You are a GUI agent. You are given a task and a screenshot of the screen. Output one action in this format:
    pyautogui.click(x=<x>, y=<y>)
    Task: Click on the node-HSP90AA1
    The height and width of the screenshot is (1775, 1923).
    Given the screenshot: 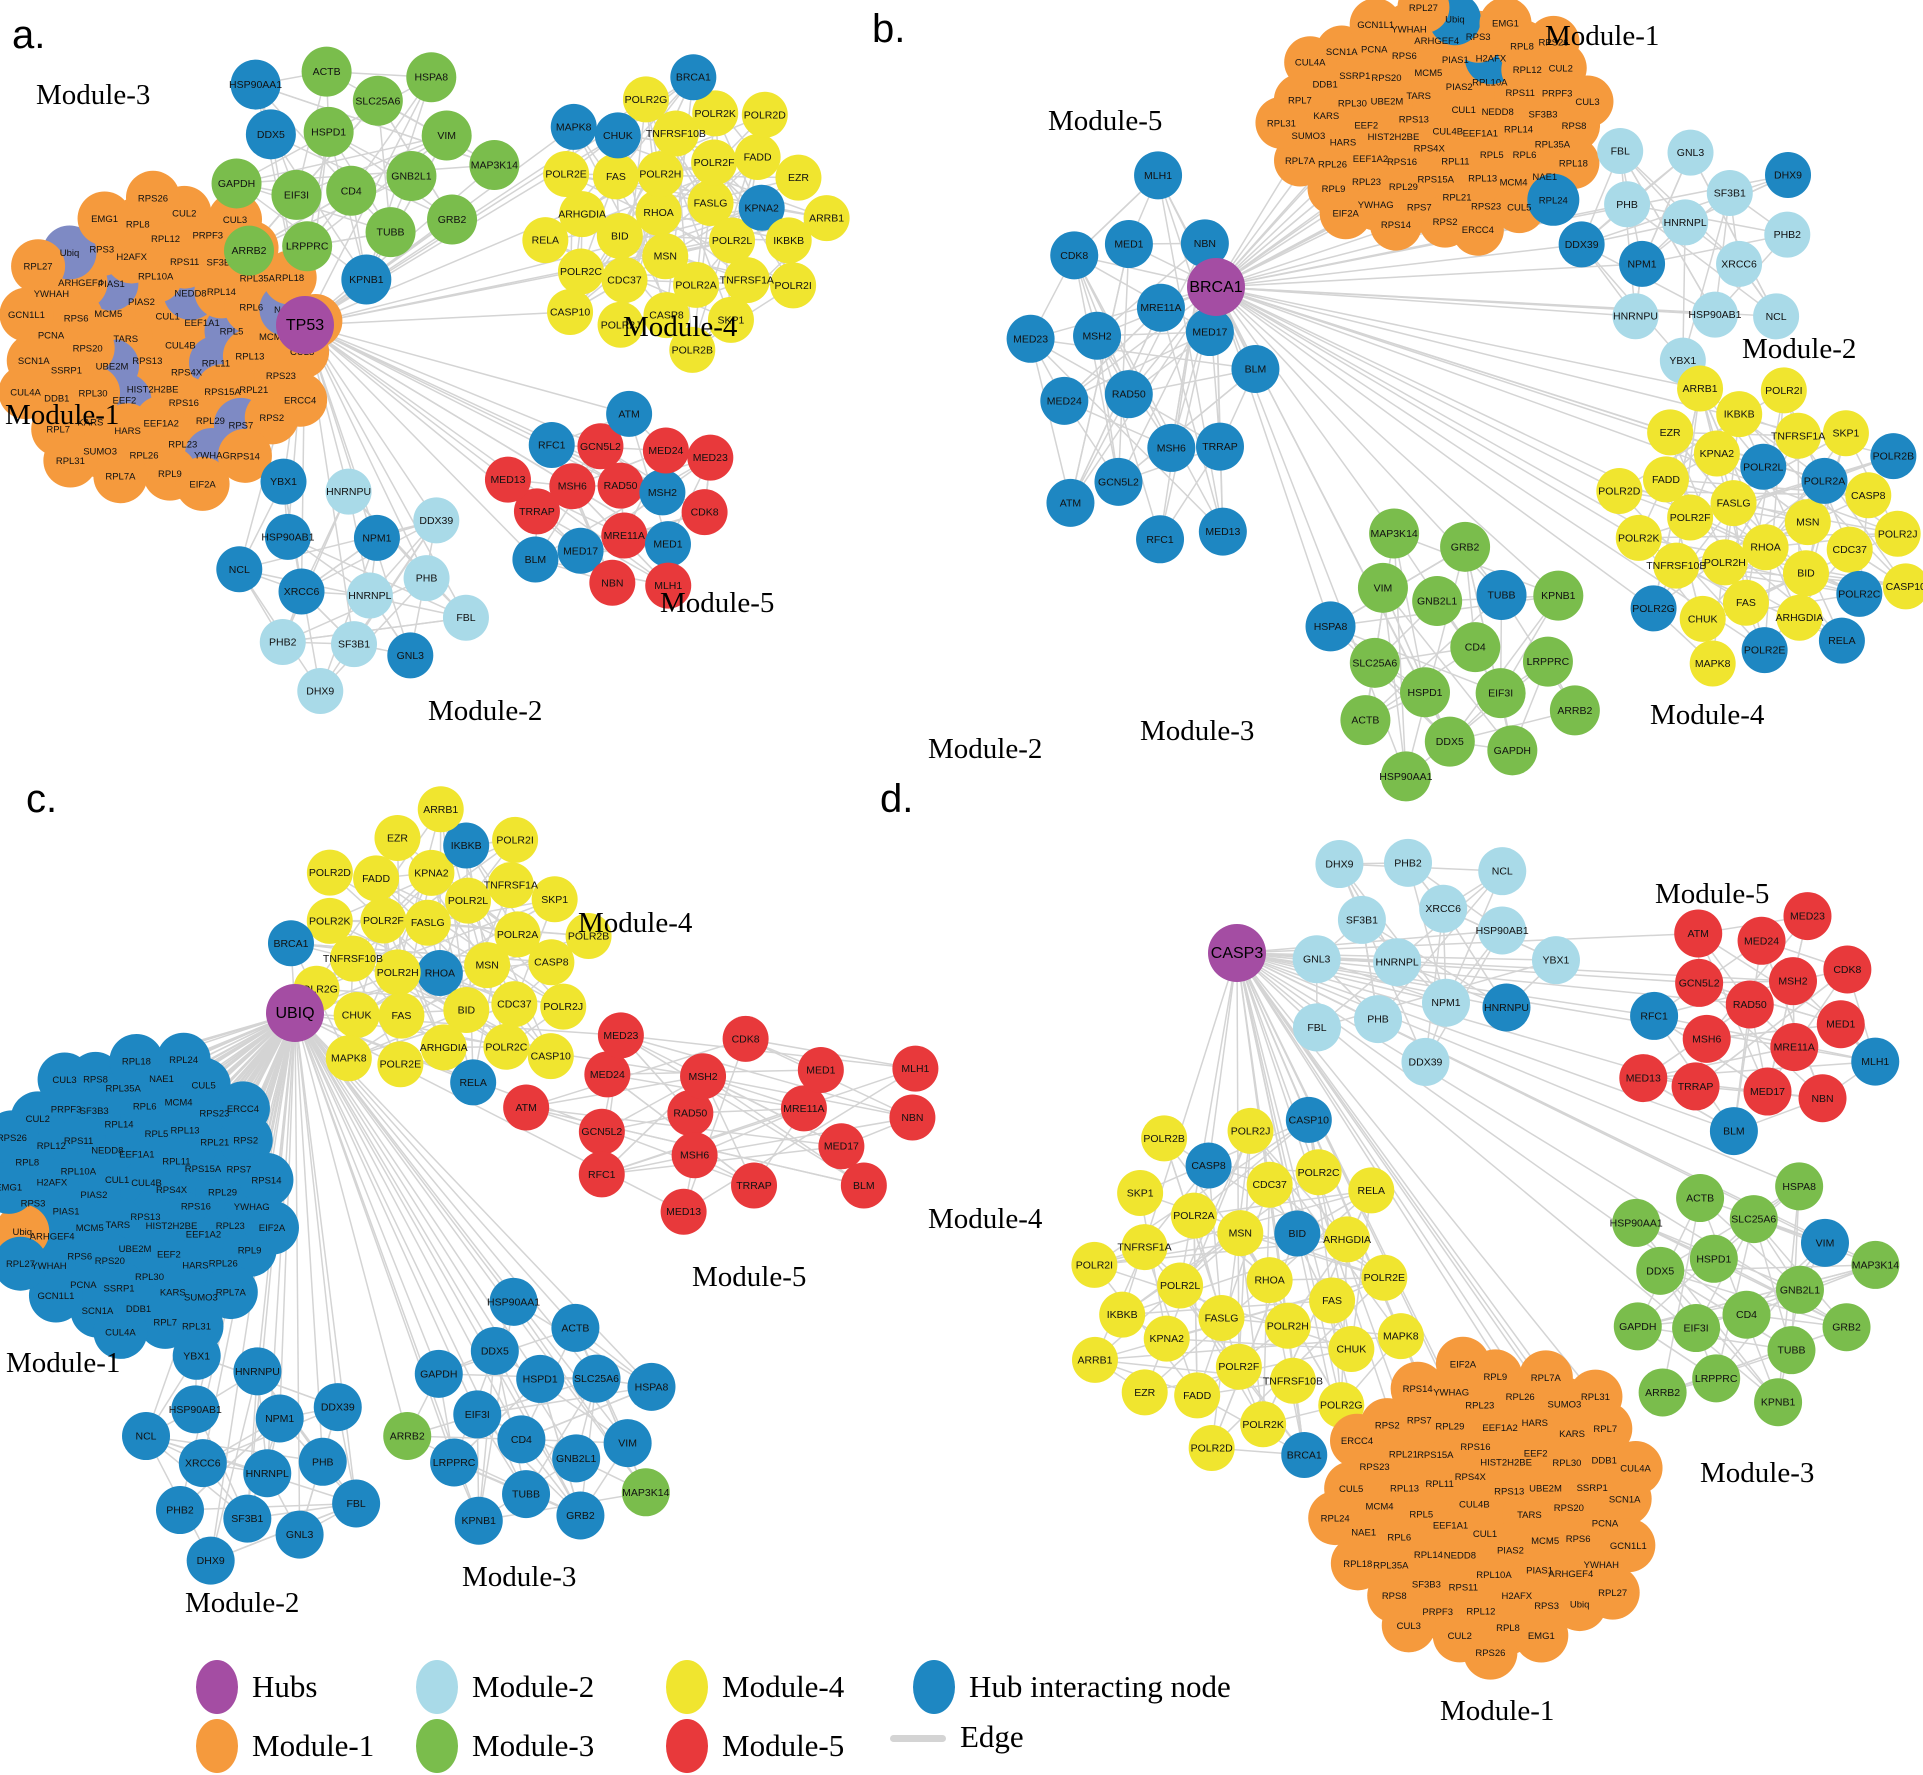 What is the action you would take?
    pyautogui.click(x=255, y=84)
    